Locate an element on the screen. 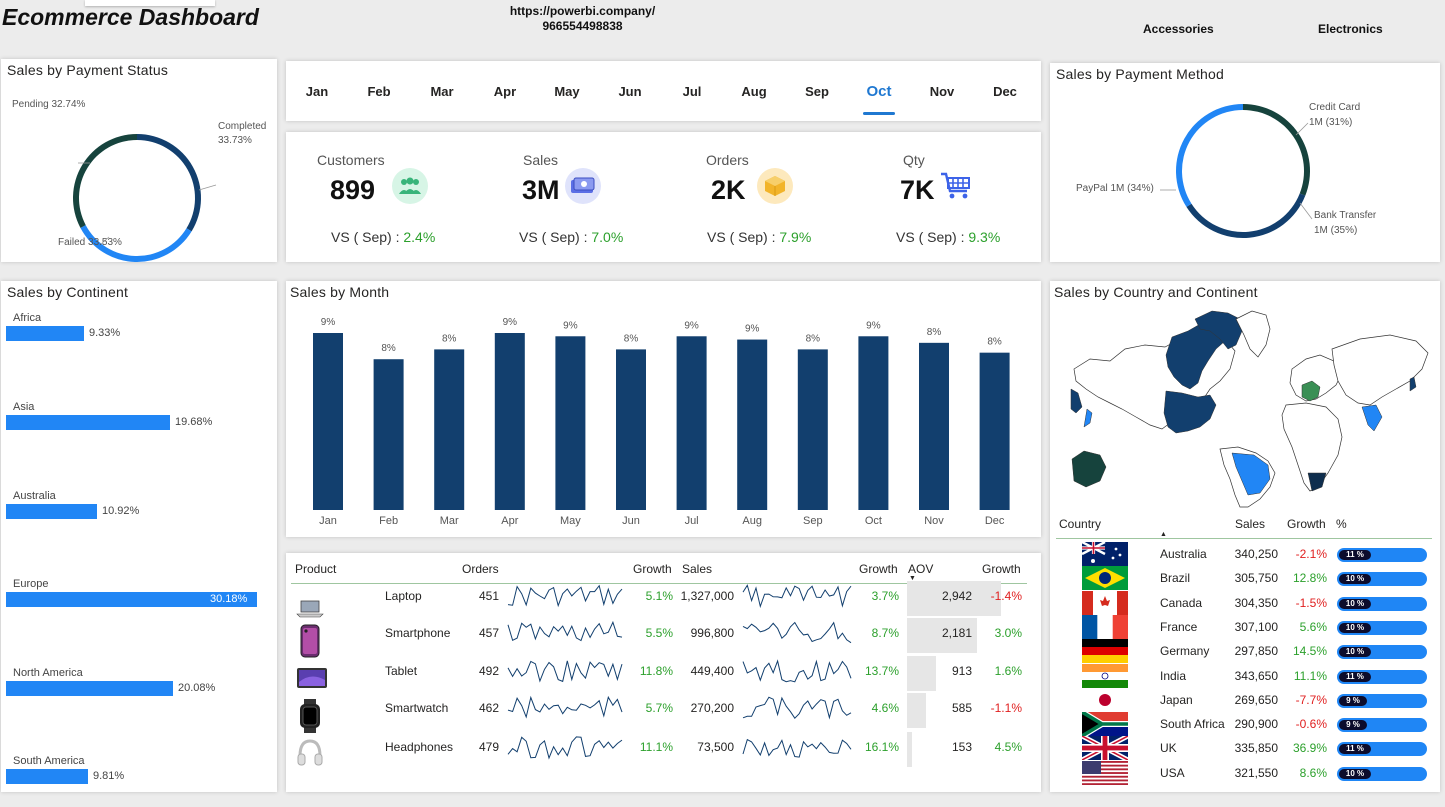  continent-label-africa: Africa is located at coordinates (27, 318).